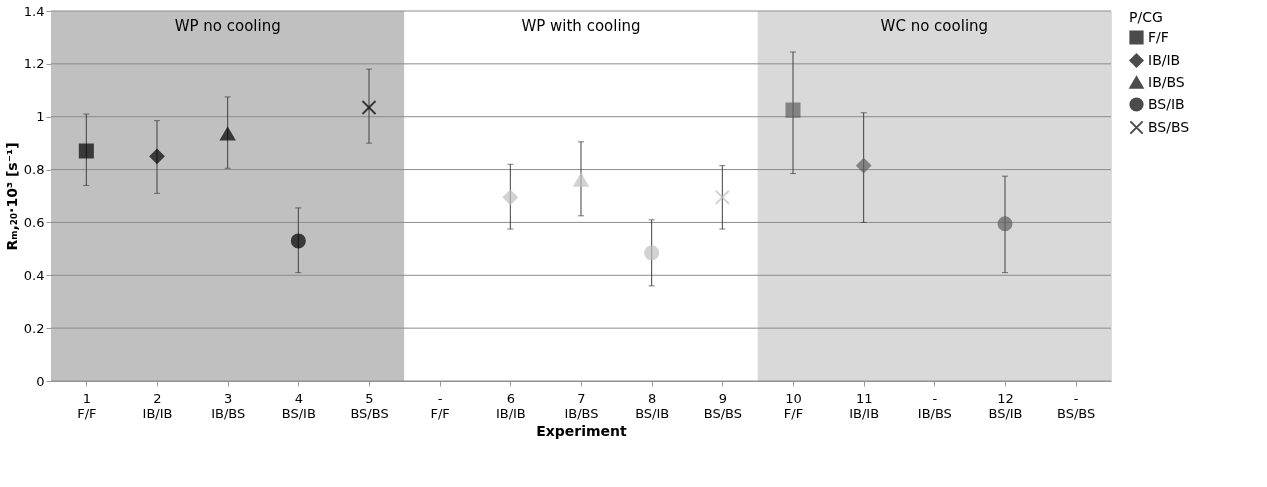  I want to click on x-tick-label: 3 IB/BS, so click(228, 405).